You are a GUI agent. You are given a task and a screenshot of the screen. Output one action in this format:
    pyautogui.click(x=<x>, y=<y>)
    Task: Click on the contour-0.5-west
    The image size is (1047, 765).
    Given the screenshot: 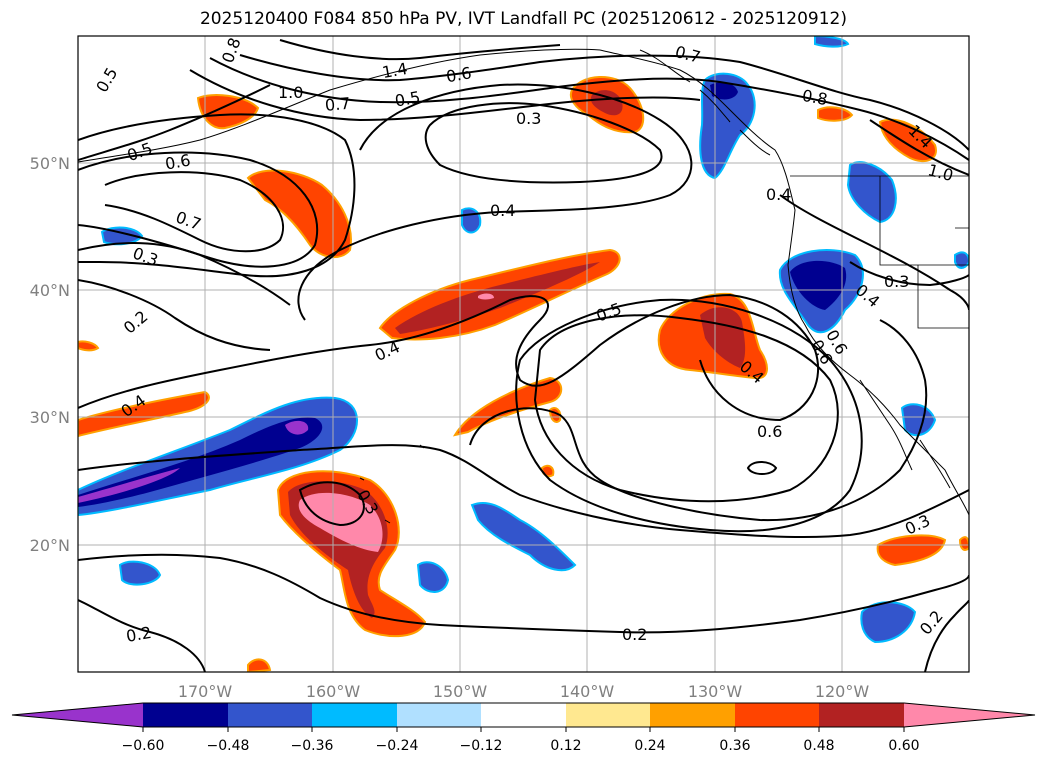 What is the action you would take?
    pyautogui.click(x=217, y=195)
    